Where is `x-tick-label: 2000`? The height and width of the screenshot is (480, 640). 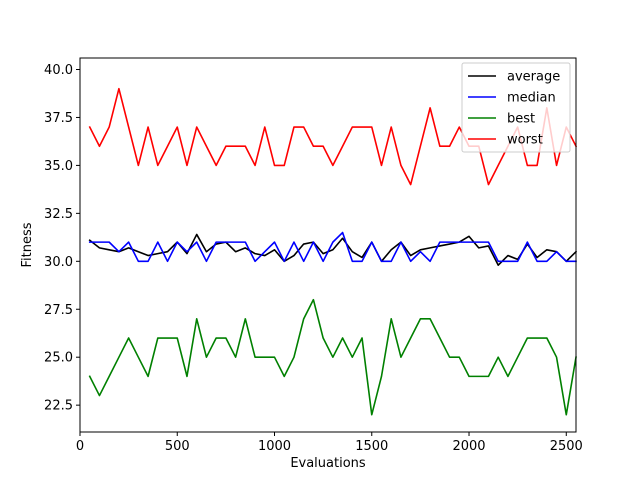 x-tick-label: 2000 is located at coordinates (468, 446).